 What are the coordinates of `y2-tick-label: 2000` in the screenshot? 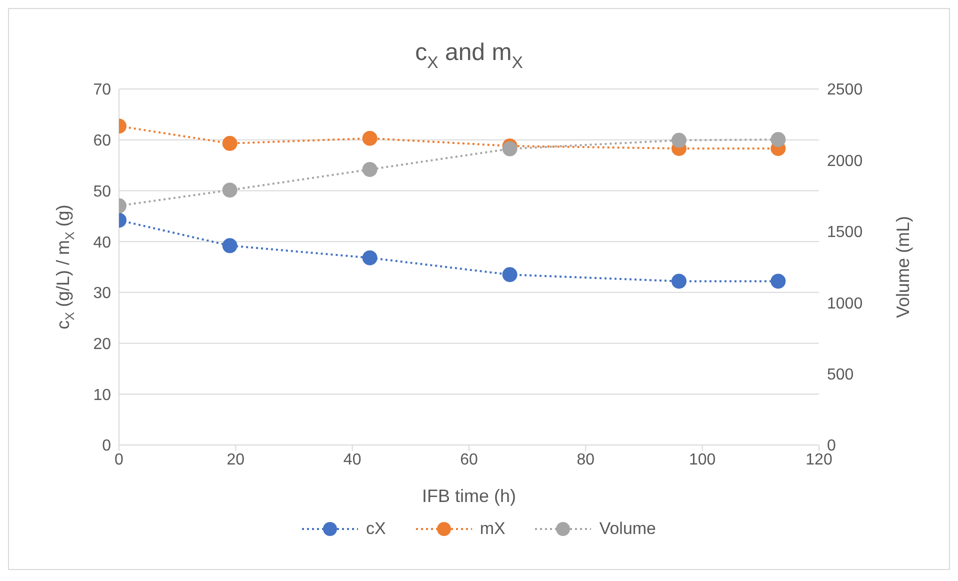 It's located at (845, 161).